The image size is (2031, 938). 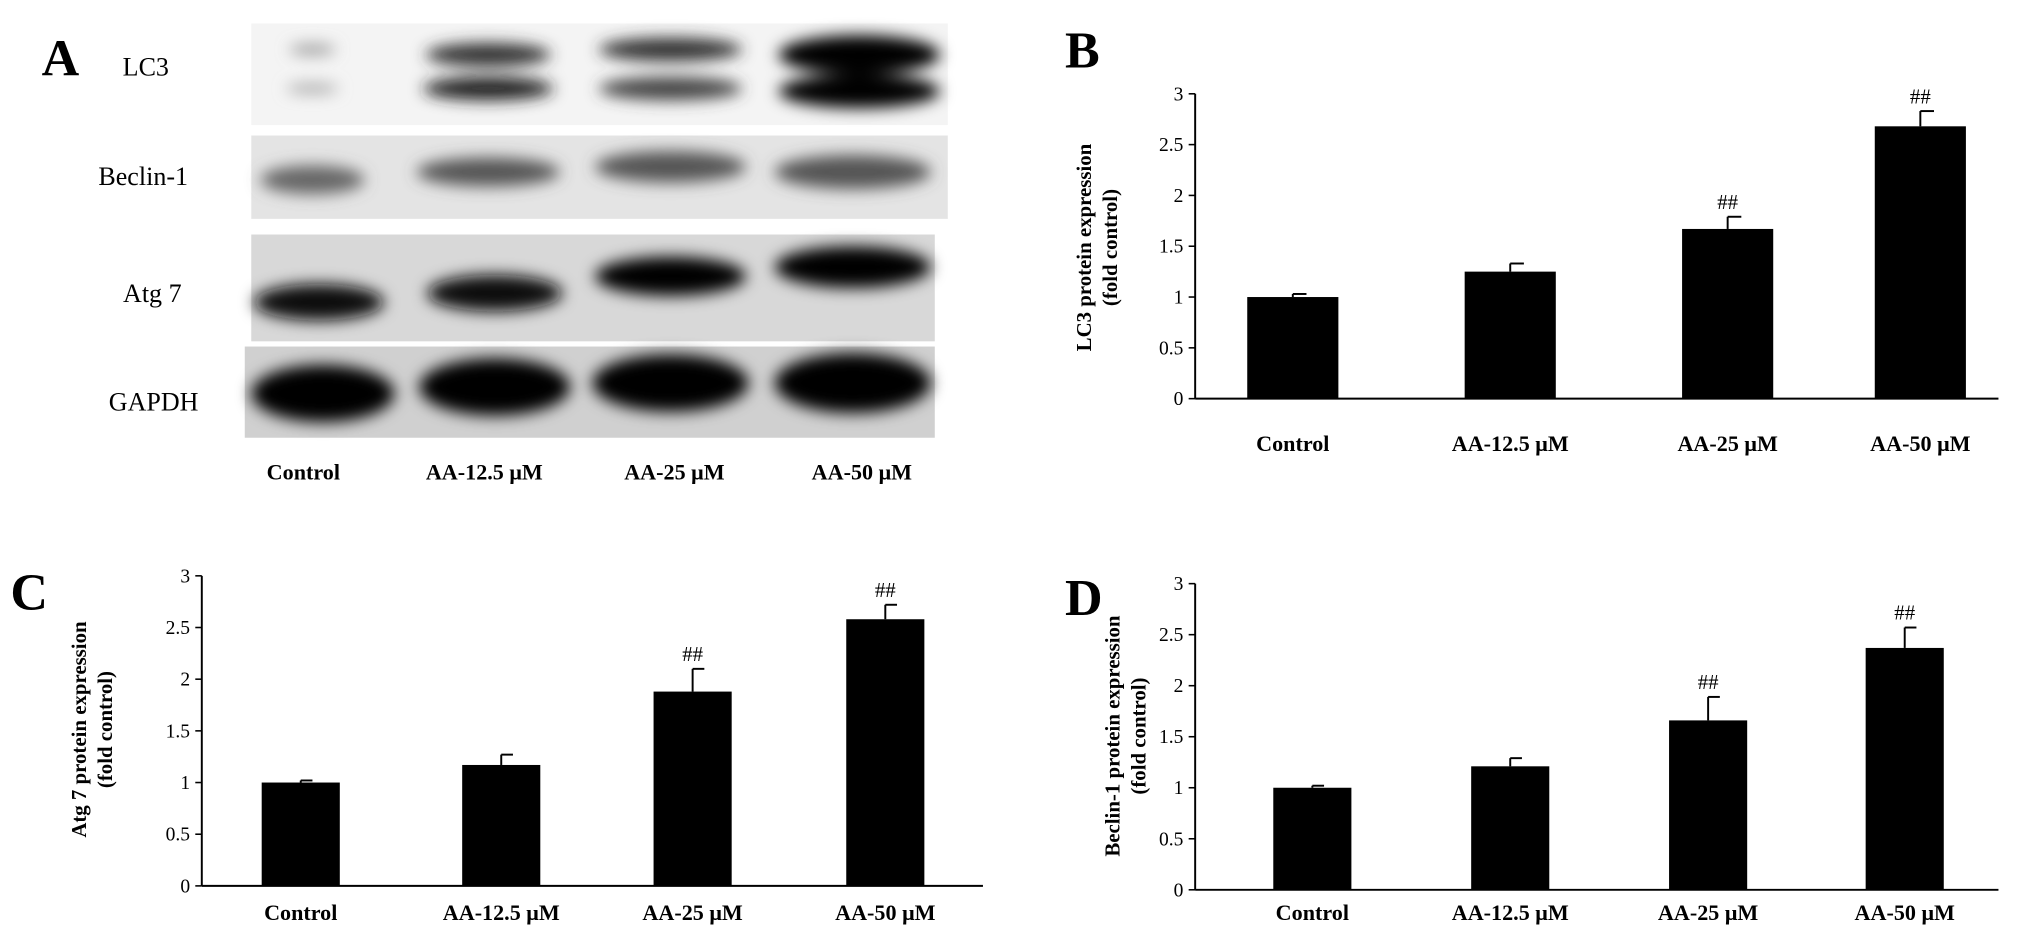 I want to click on panel-label: C, so click(x=29, y=593).